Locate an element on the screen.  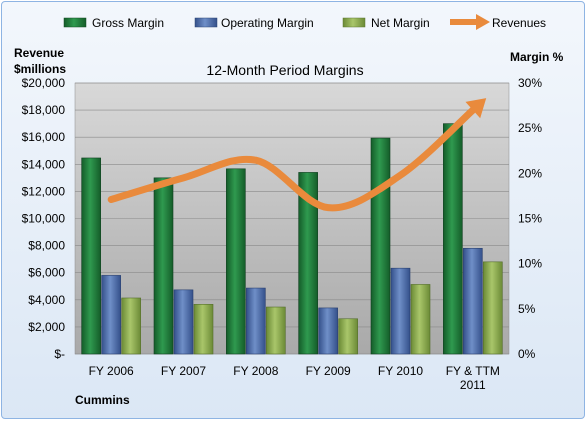
legend-item-revenues: Revenues is located at coordinates (498, 22).